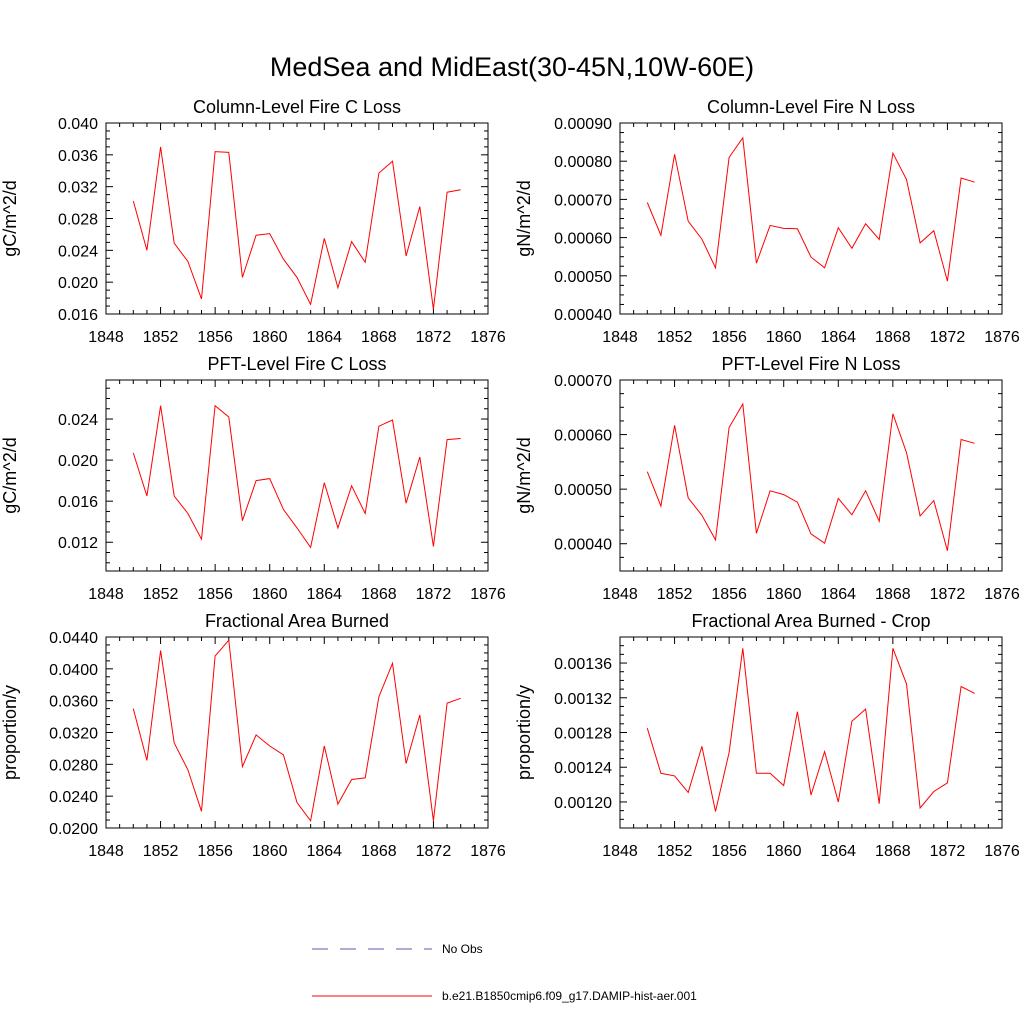 The height and width of the screenshot is (1024, 1024). Describe the element at coordinates (78, 461) in the screenshot. I see `y-tick-label: 0.020` at that location.